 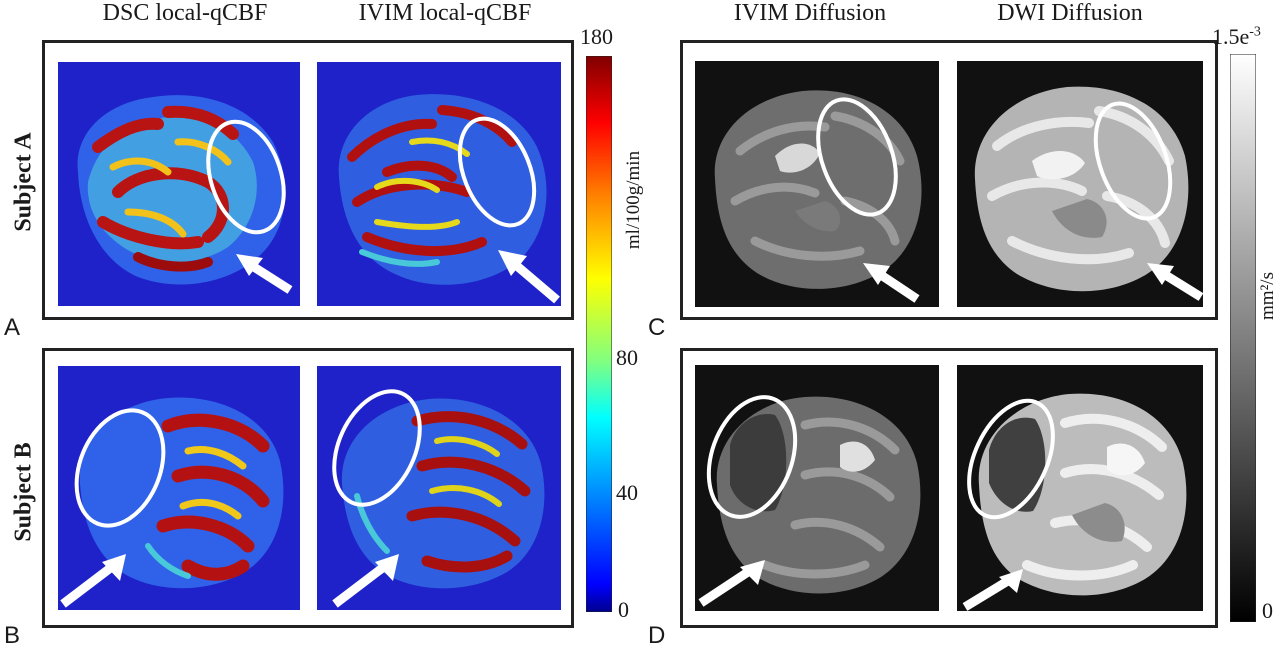 I want to click on panel-letter-b: B, so click(x=12, y=635).